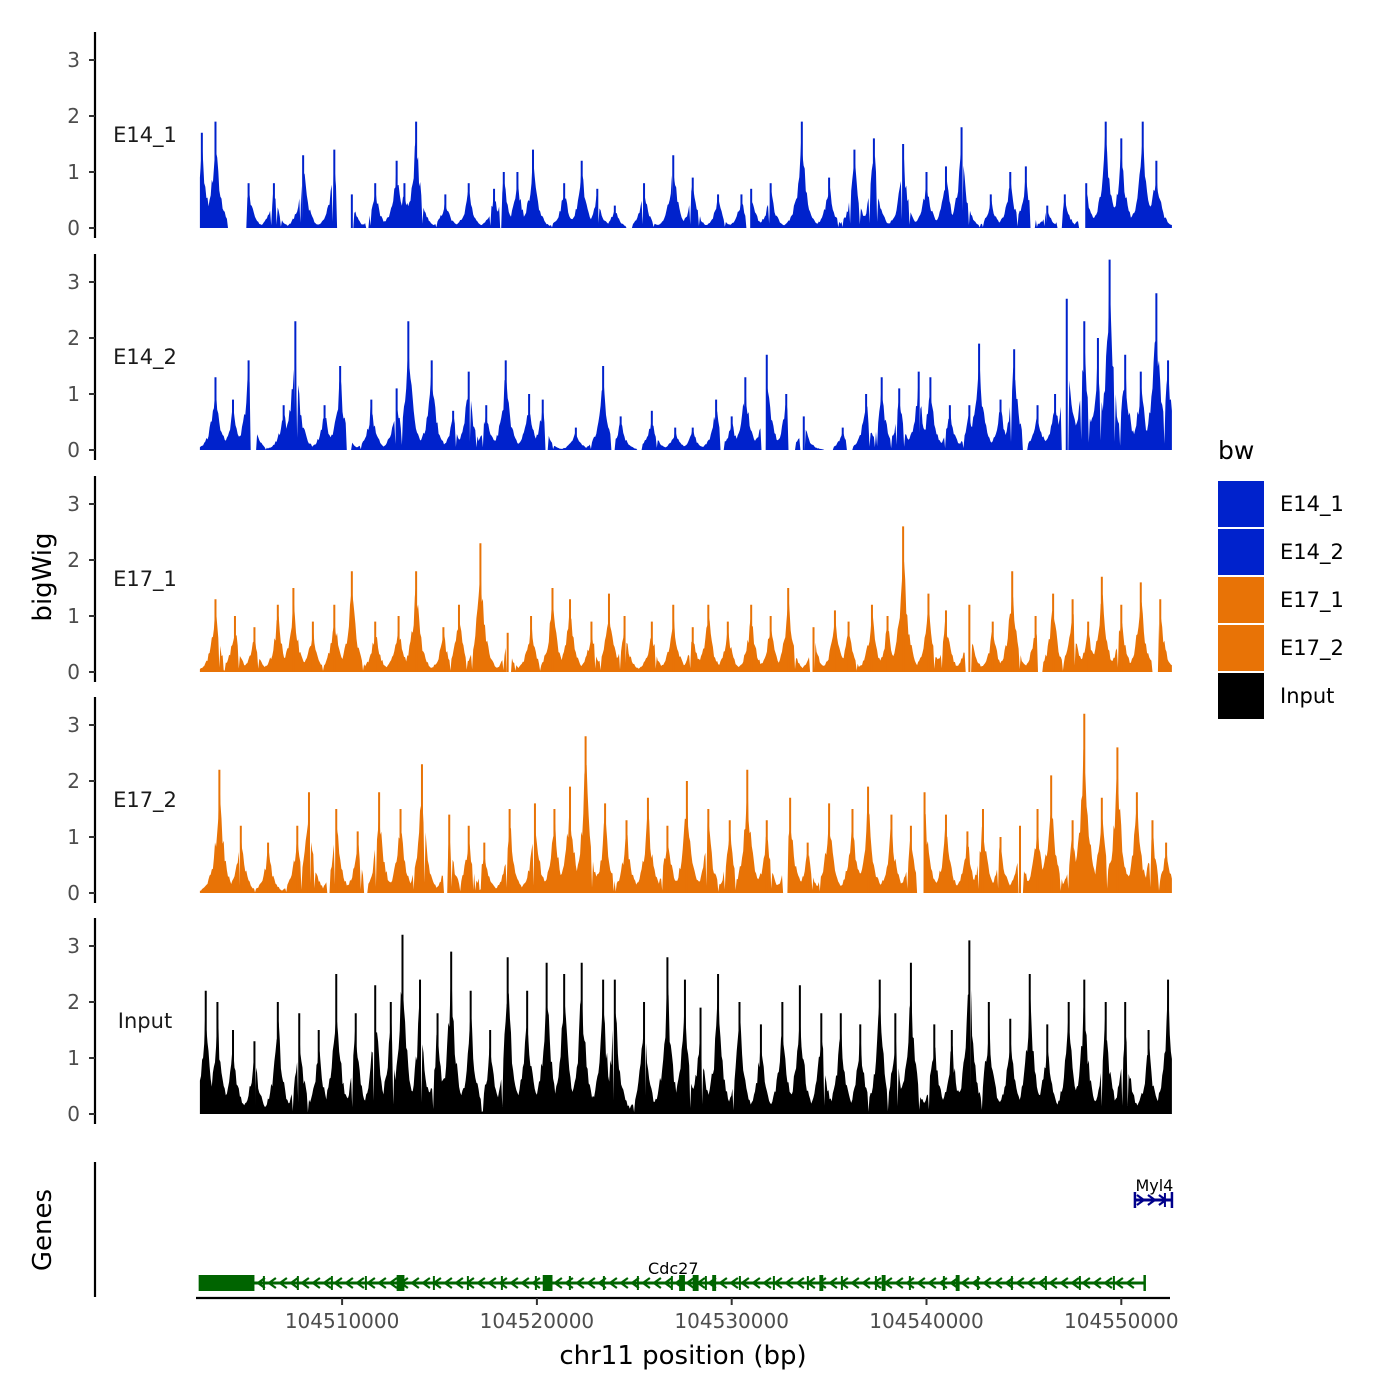  What do you see at coordinates (73, 338) in the screenshot?
I see `y-tick-label-E14_2-2: 2` at bounding box center [73, 338].